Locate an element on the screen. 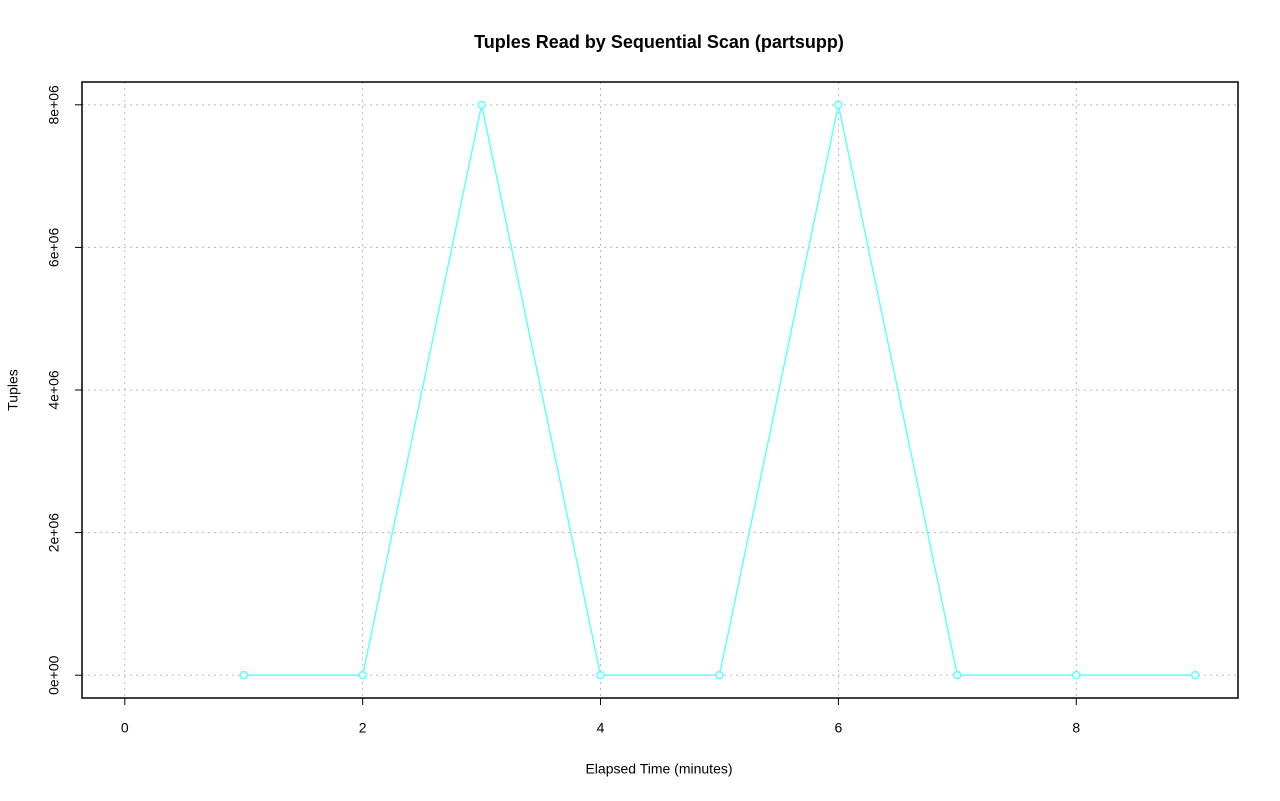 Image resolution: width=1280 pixels, height=801 pixels. y-tick-label: 4e+06 is located at coordinates (54, 390).